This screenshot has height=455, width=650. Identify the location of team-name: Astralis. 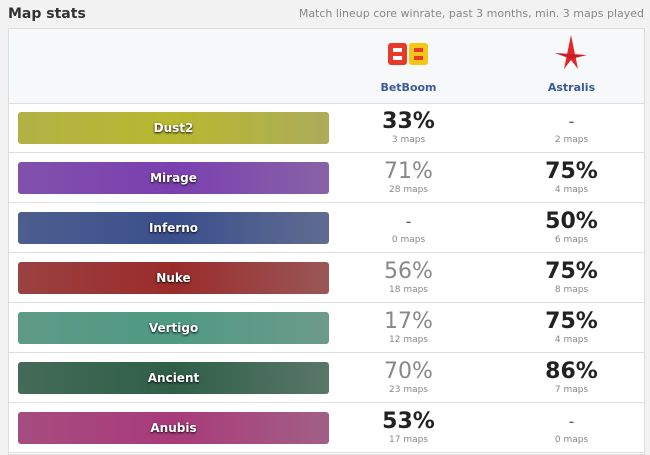
(571, 87).